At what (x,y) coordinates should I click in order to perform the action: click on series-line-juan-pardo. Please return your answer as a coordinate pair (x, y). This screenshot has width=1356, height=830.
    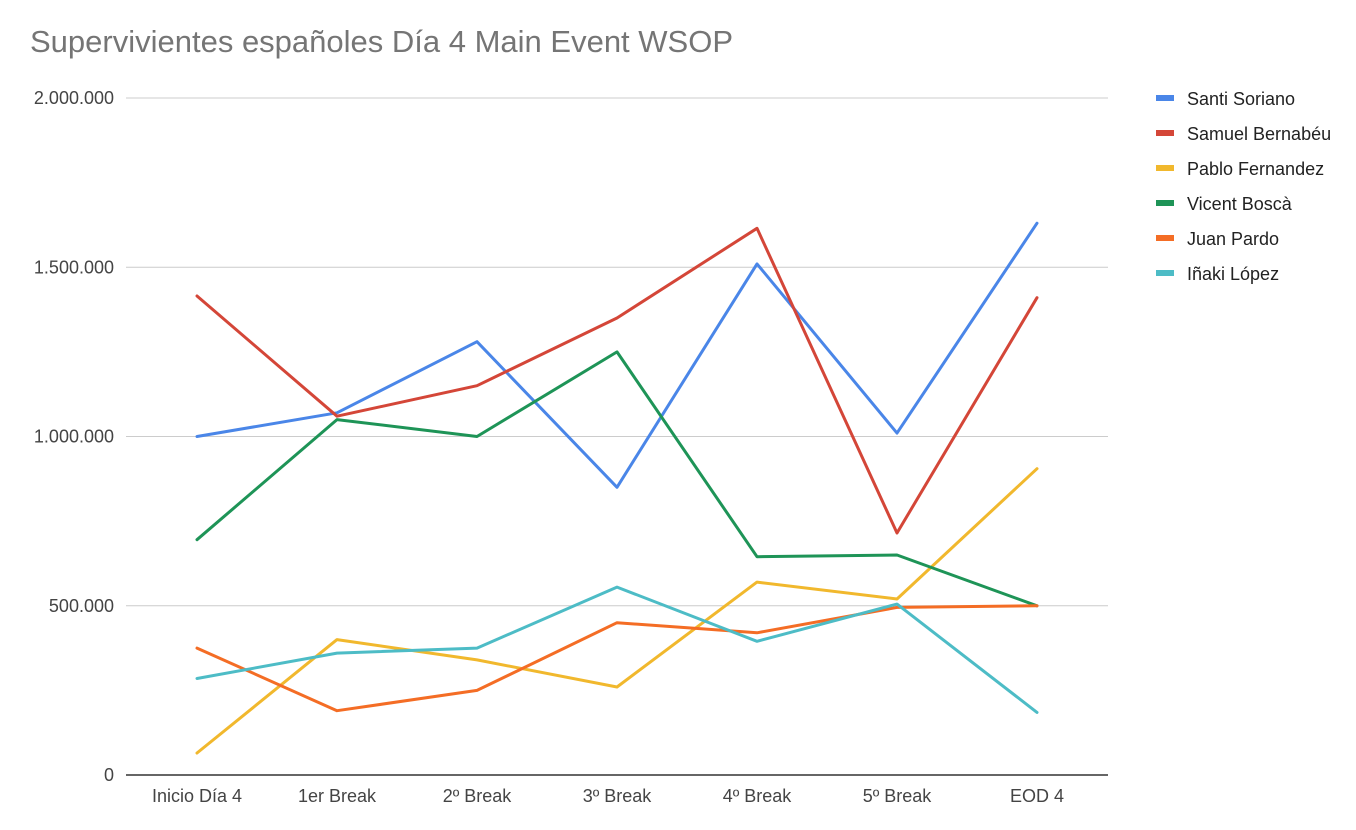
    Looking at the image, I should click on (617, 658).